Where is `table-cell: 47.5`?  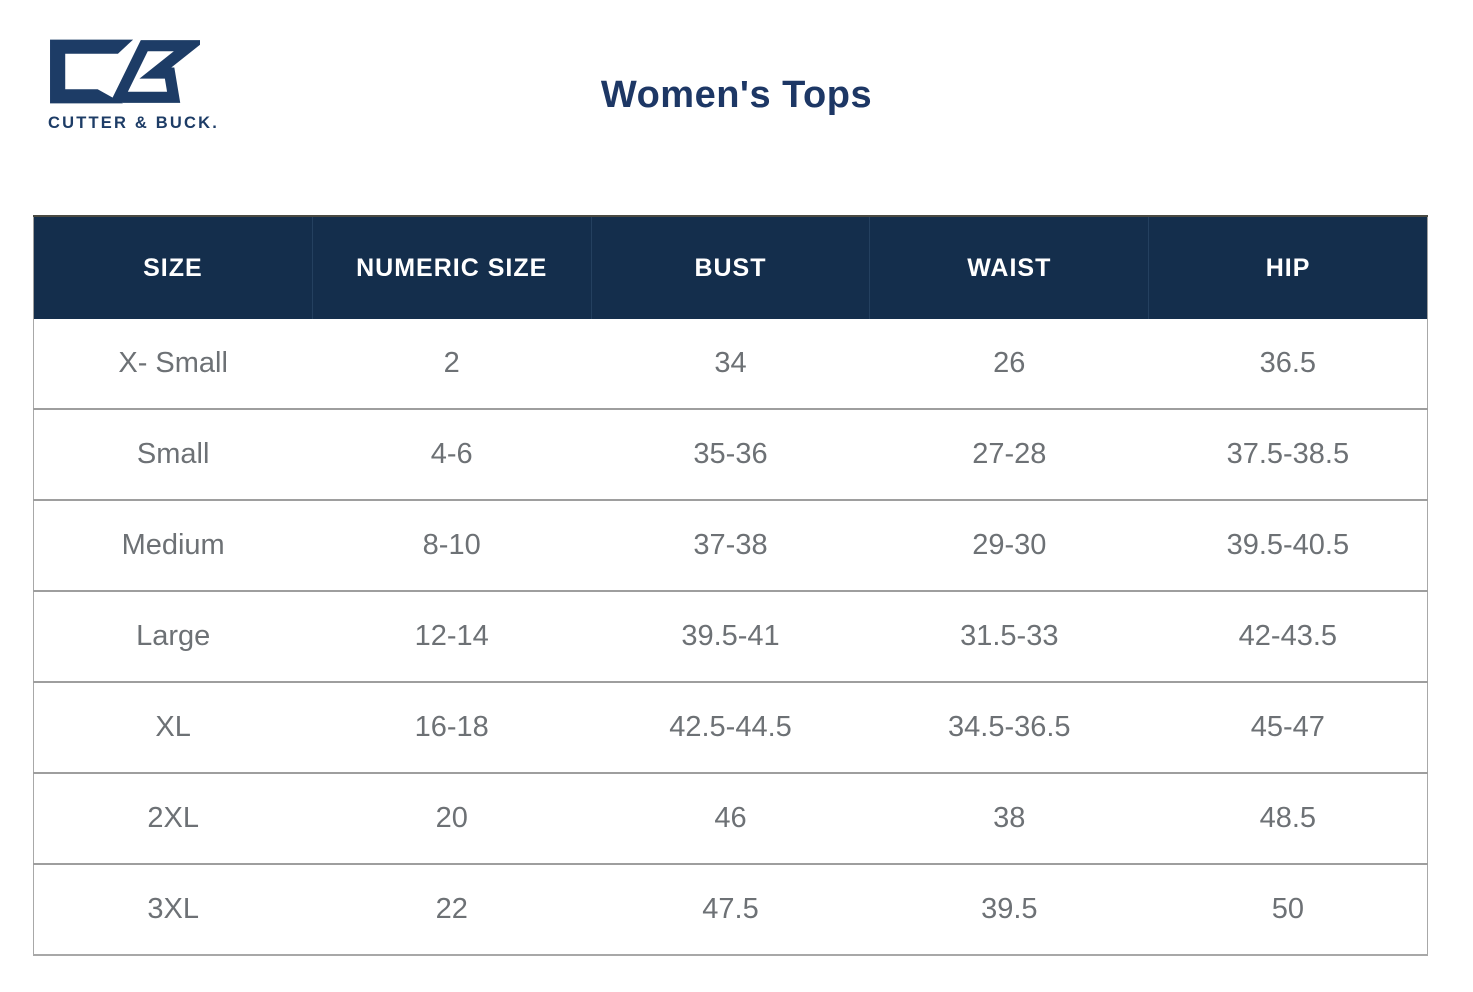 table-cell: 47.5 is located at coordinates (730, 910).